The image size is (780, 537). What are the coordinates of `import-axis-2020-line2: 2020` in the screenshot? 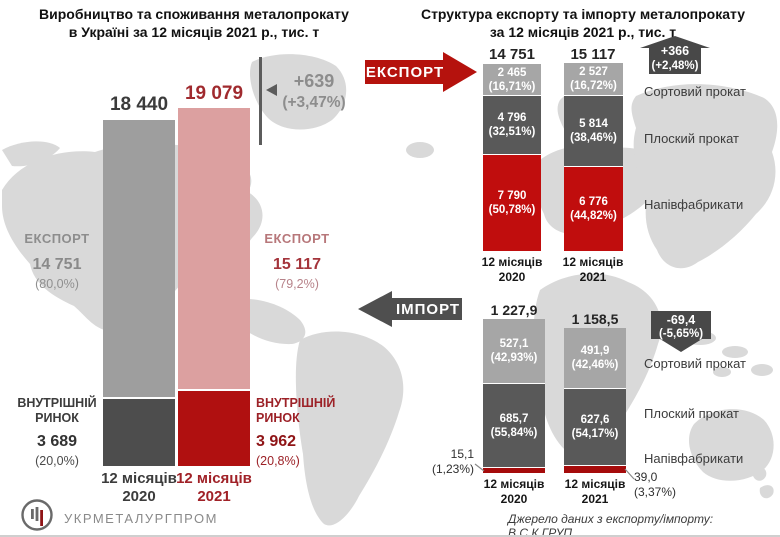 It's located at (514, 499).